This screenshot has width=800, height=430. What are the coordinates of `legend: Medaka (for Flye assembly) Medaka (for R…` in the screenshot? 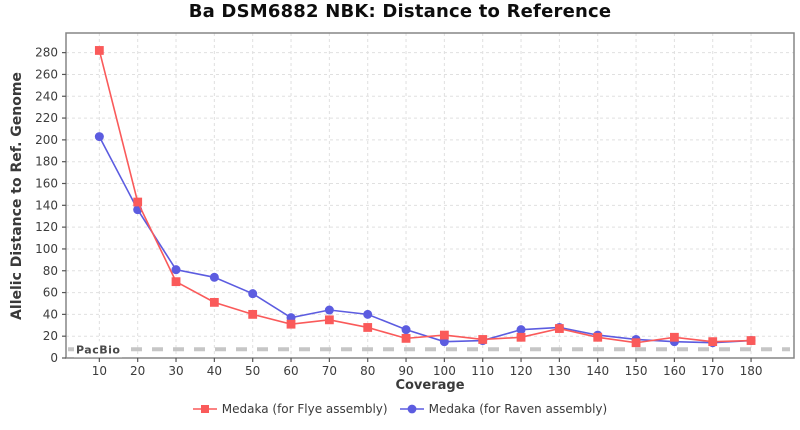 It's located at (400, 409).